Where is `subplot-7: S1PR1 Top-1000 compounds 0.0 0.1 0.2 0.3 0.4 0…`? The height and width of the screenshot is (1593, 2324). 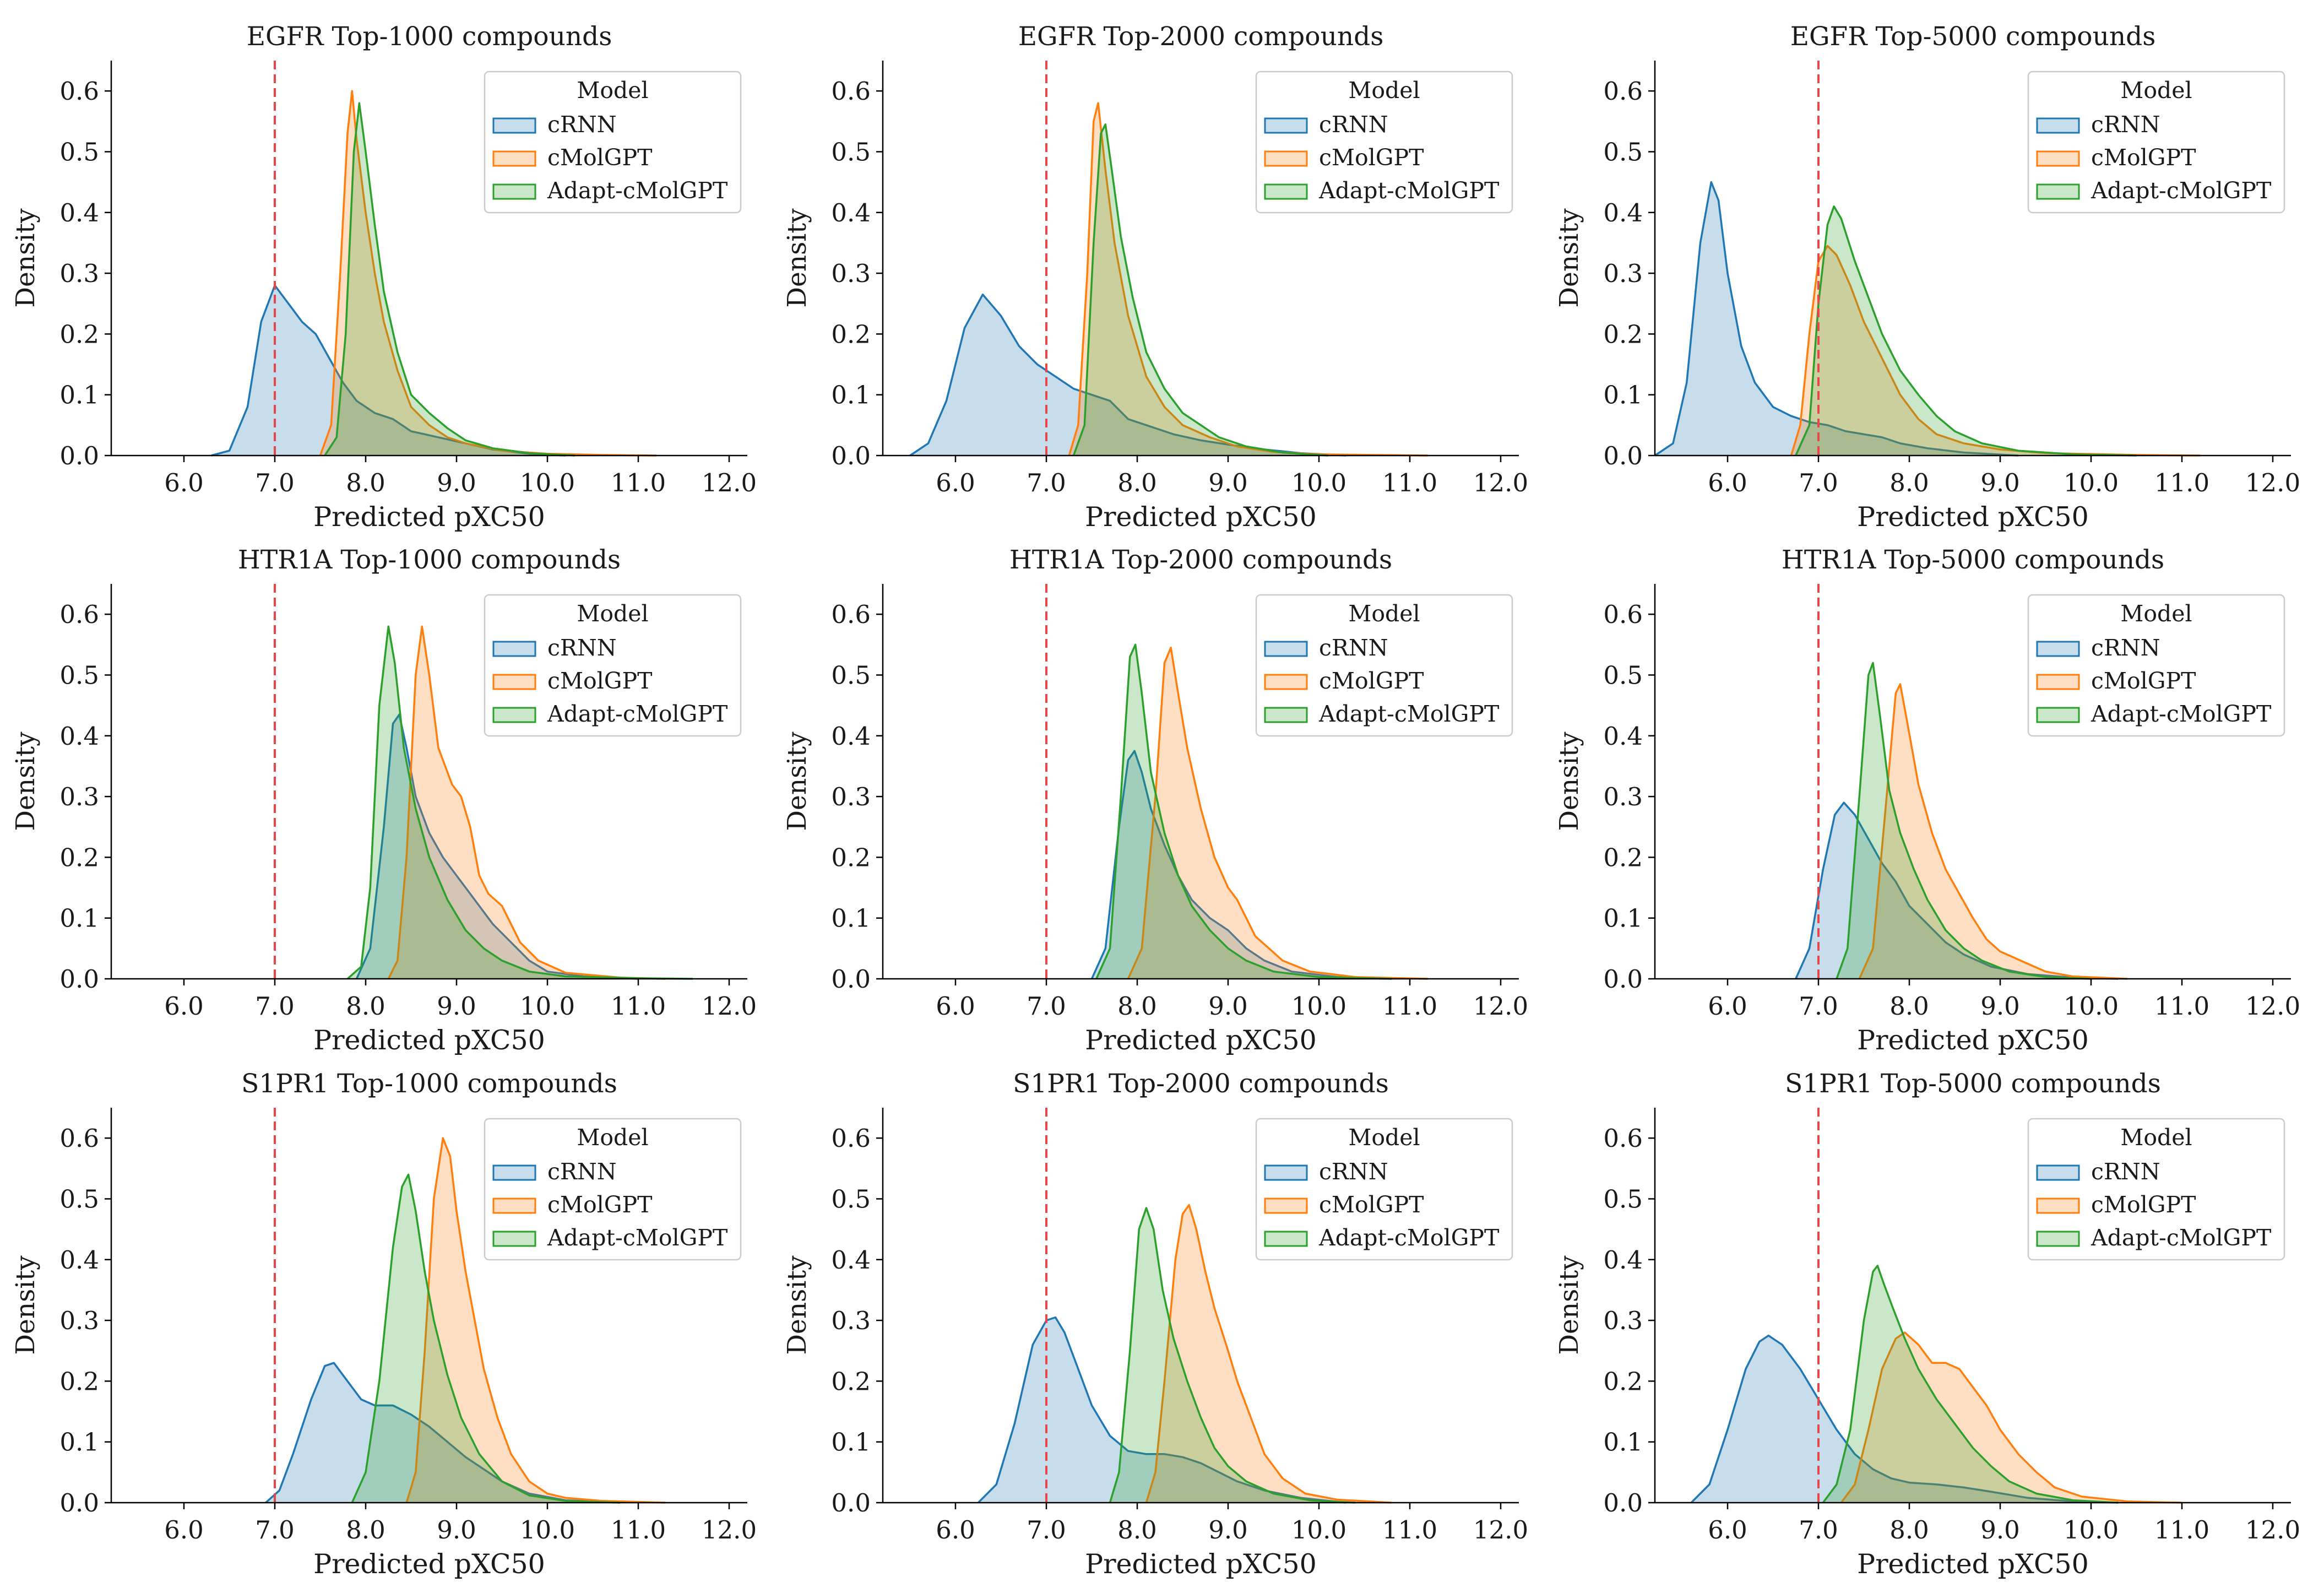 subplot-7: S1PR1 Top-1000 compounds 0.0 0.1 0.2 0.3 0.4 0… is located at coordinates (383, 1324).